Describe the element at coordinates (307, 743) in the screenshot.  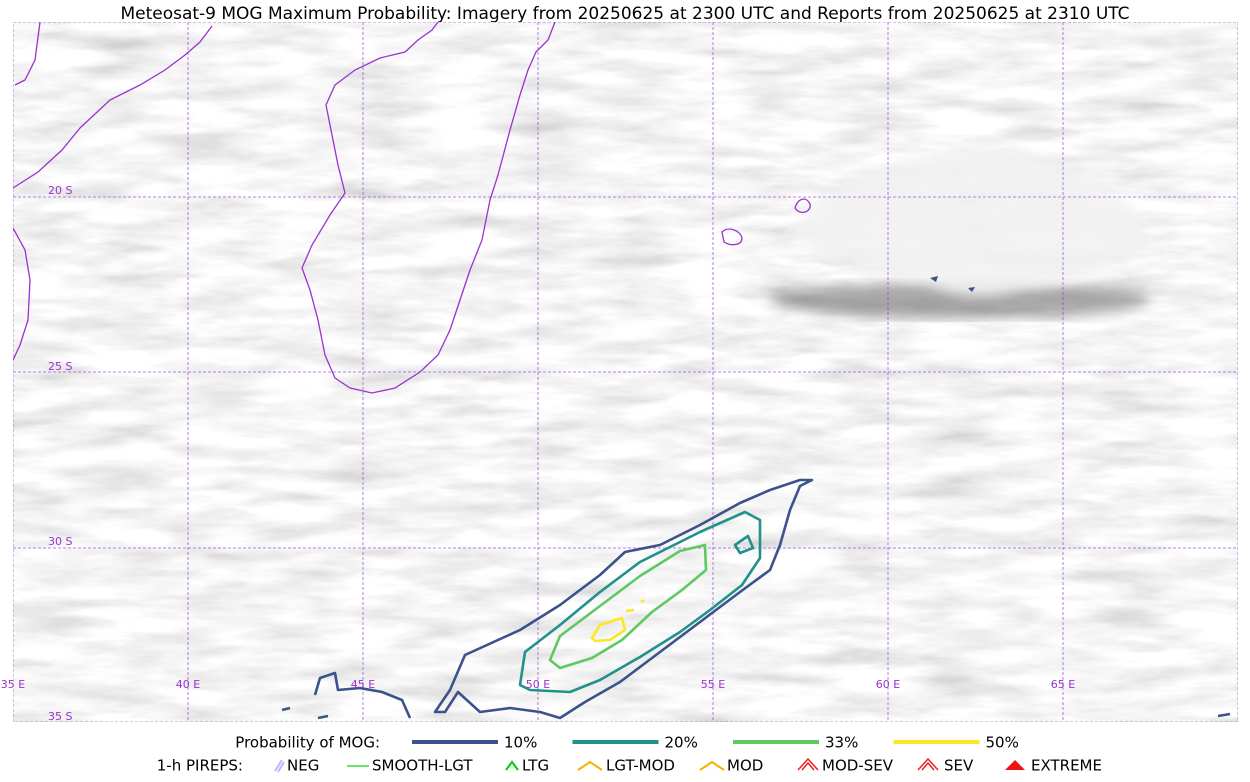
I see `legend-title: Probability of MOG:` at that location.